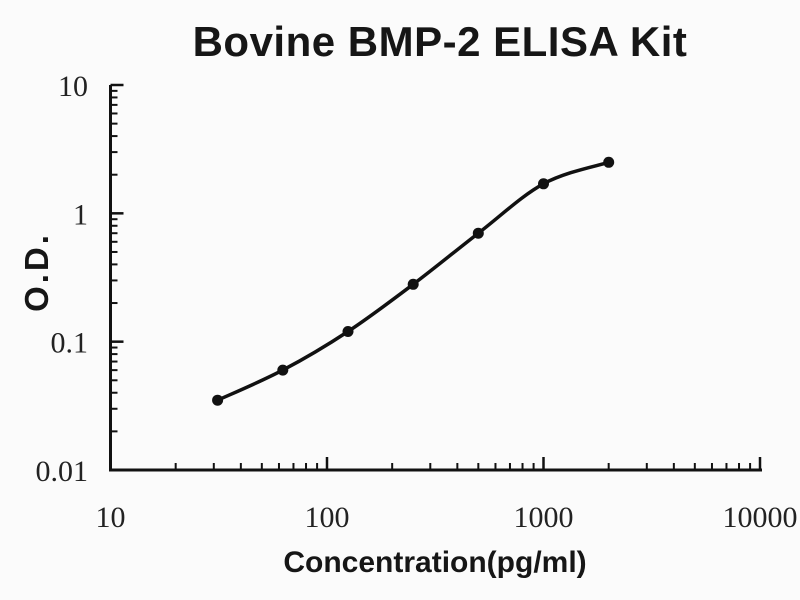 The image size is (800, 600). I want to click on y-axis-label: O.D., so click(36, 272).